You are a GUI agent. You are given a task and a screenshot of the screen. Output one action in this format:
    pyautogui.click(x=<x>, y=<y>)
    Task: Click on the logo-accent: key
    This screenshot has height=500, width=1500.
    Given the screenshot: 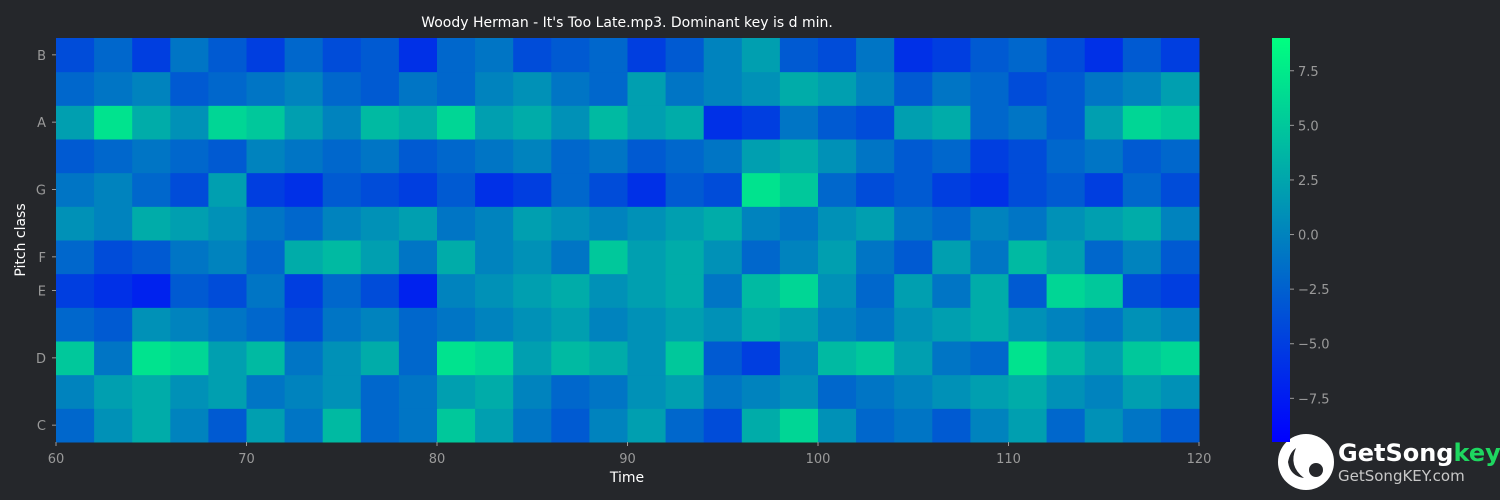 What is the action you would take?
    pyautogui.click(x=1477, y=453)
    